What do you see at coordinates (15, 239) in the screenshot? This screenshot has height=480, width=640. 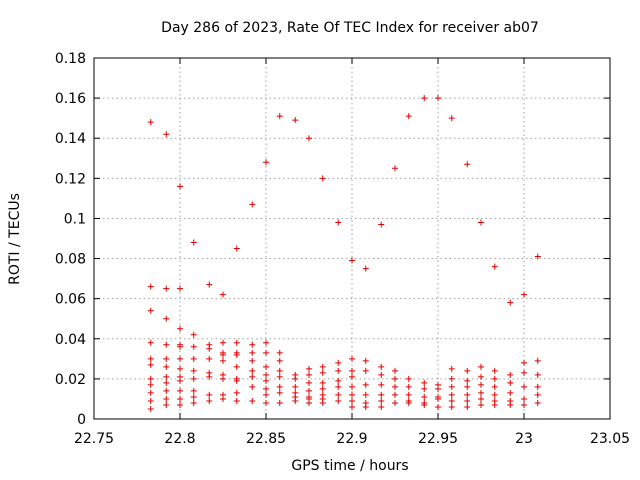 I see `y-axis-label: ROTI / TECUs` at bounding box center [15, 239].